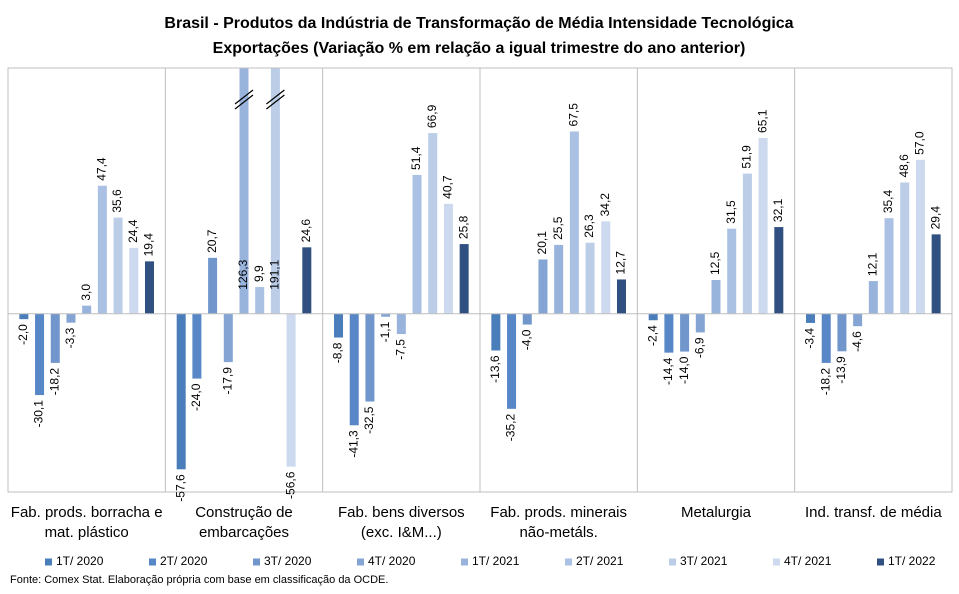  Describe the element at coordinates (762, 121) in the screenshot. I see `value-label: 65,1` at that location.